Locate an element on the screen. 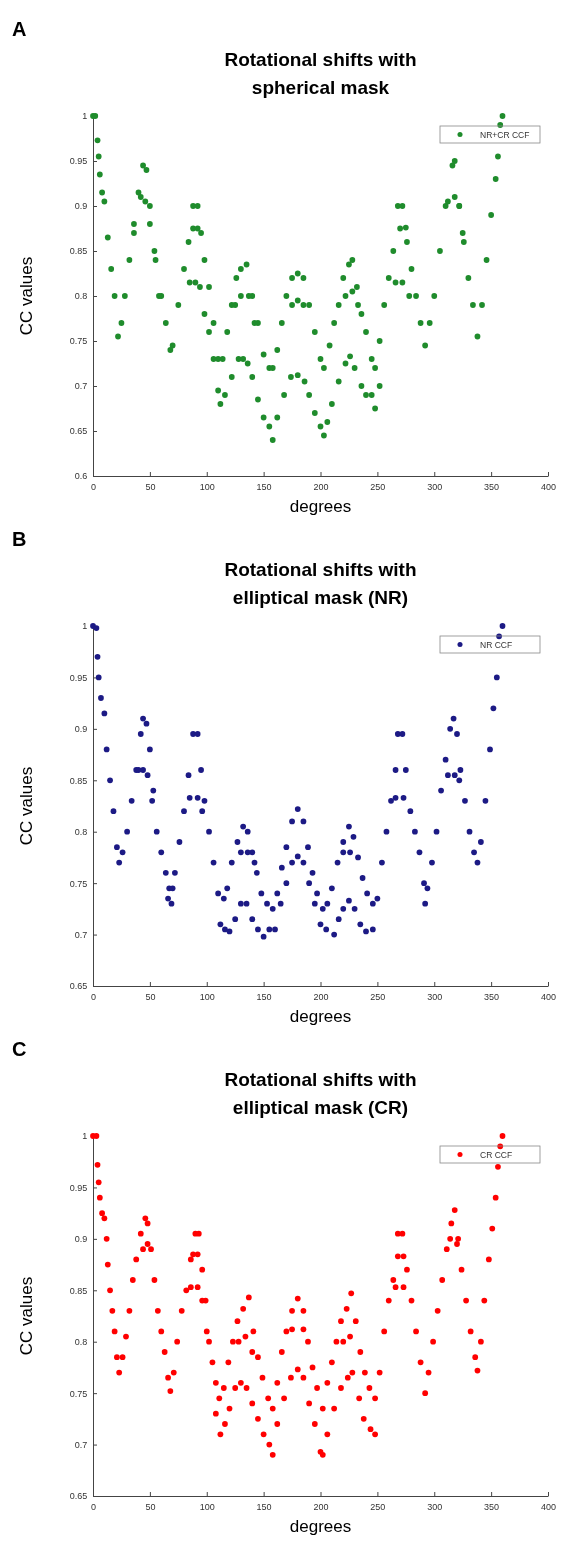 This screenshot has width=563, height=1547. y-tick-label: 0.6 is located at coordinates (81, 476).